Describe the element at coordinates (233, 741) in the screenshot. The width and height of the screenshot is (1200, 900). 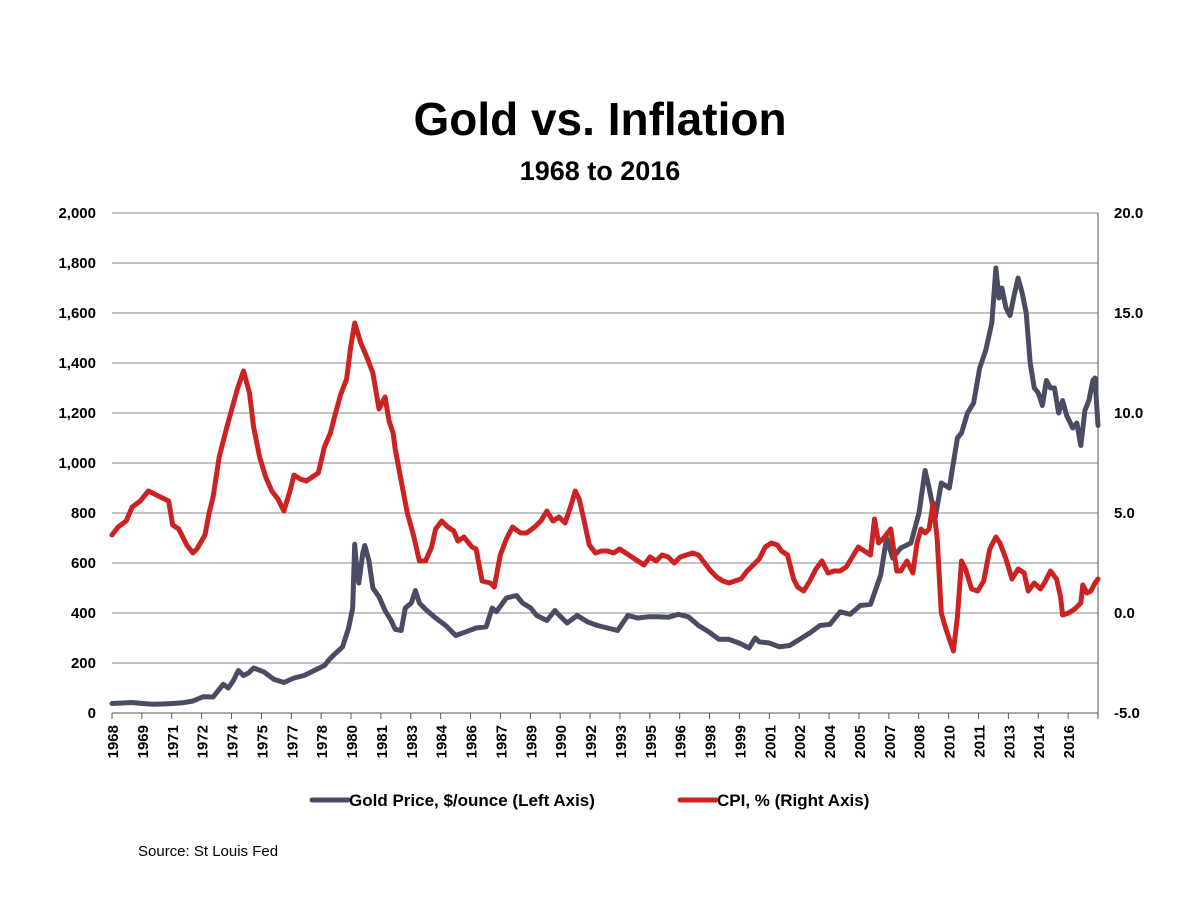
I see `x-tick-label: 1974` at that location.